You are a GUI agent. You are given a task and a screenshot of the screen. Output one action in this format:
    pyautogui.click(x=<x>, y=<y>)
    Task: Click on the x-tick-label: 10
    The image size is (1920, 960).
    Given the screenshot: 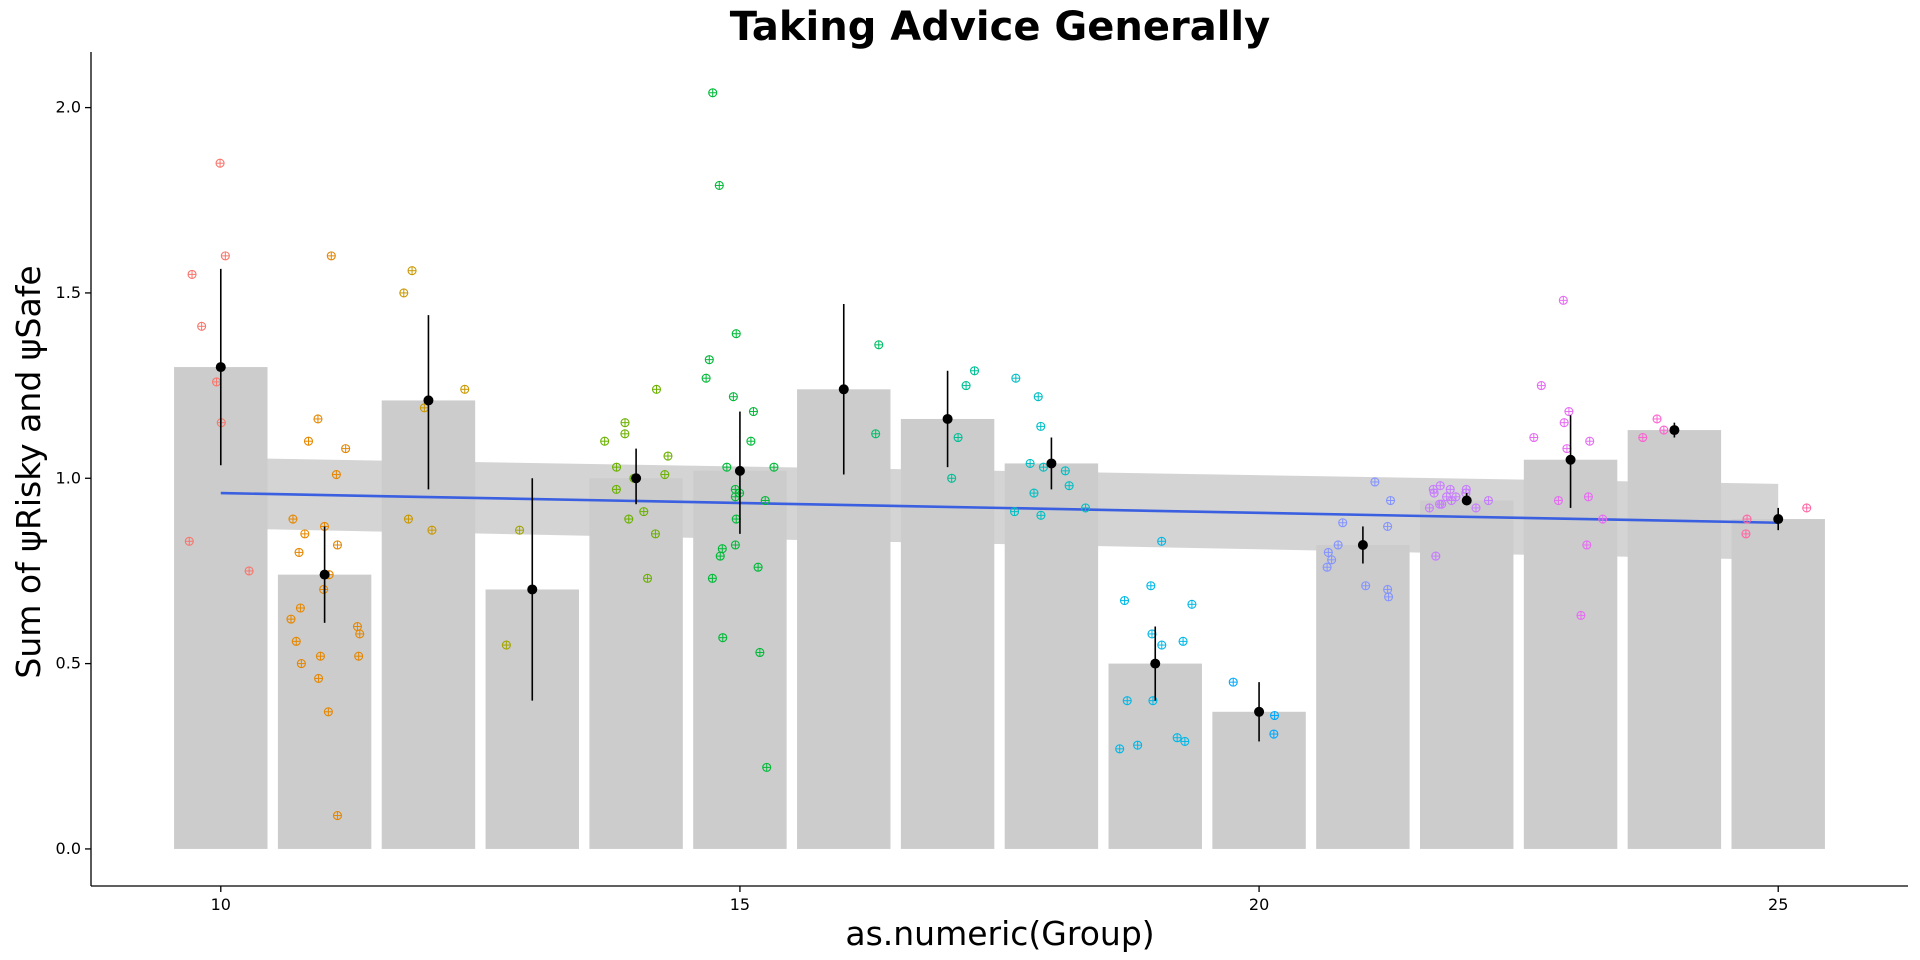 What is the action you would take?
    pyautogui.click(x=221, y=904)
    